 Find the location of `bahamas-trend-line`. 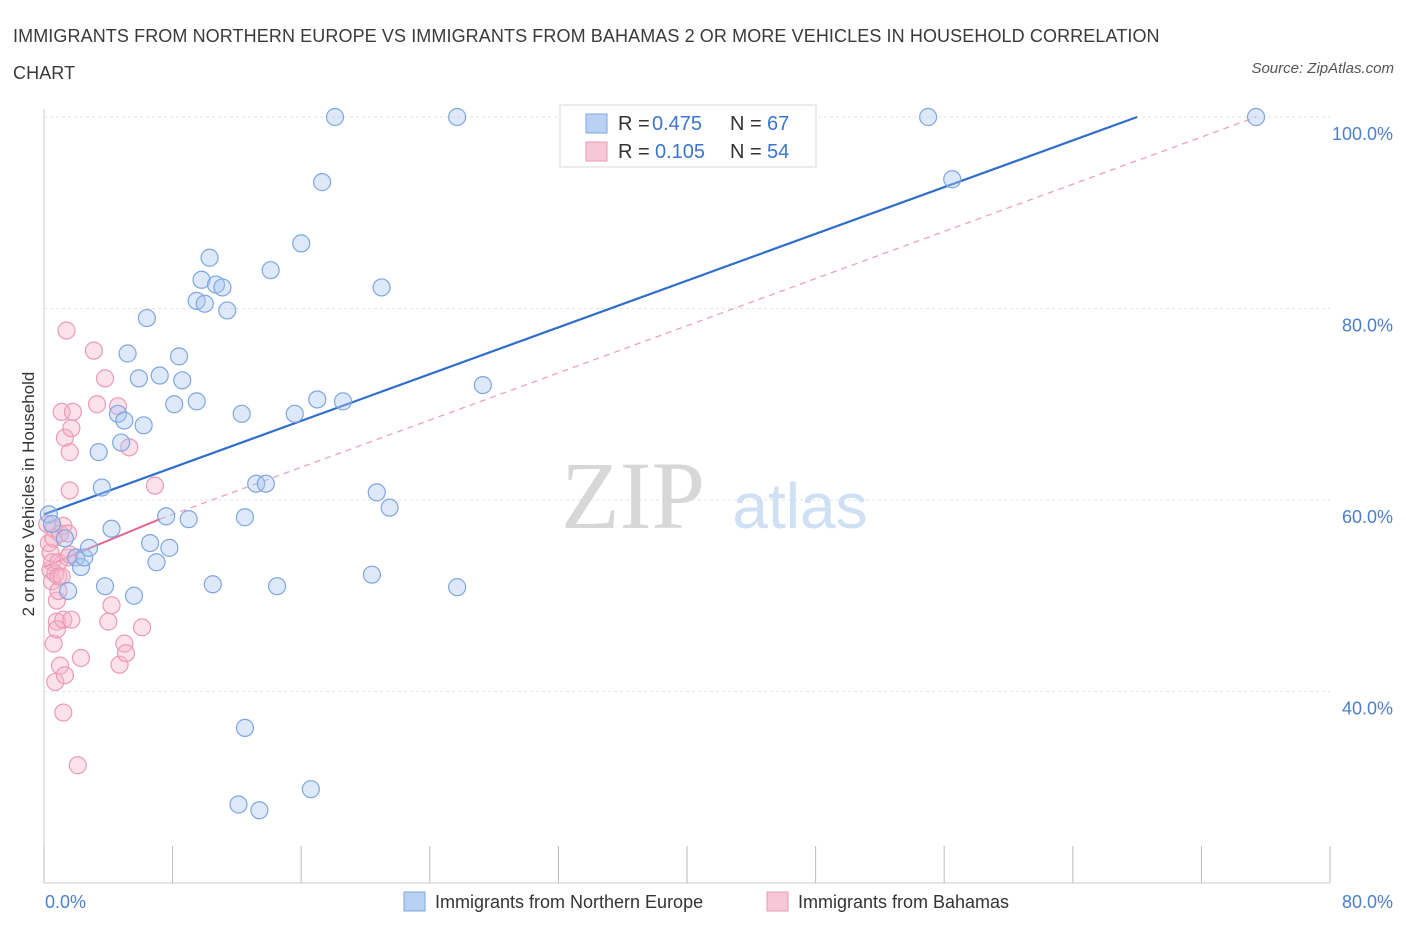

bahamas-trend-line is located at coordinates (102, 543).